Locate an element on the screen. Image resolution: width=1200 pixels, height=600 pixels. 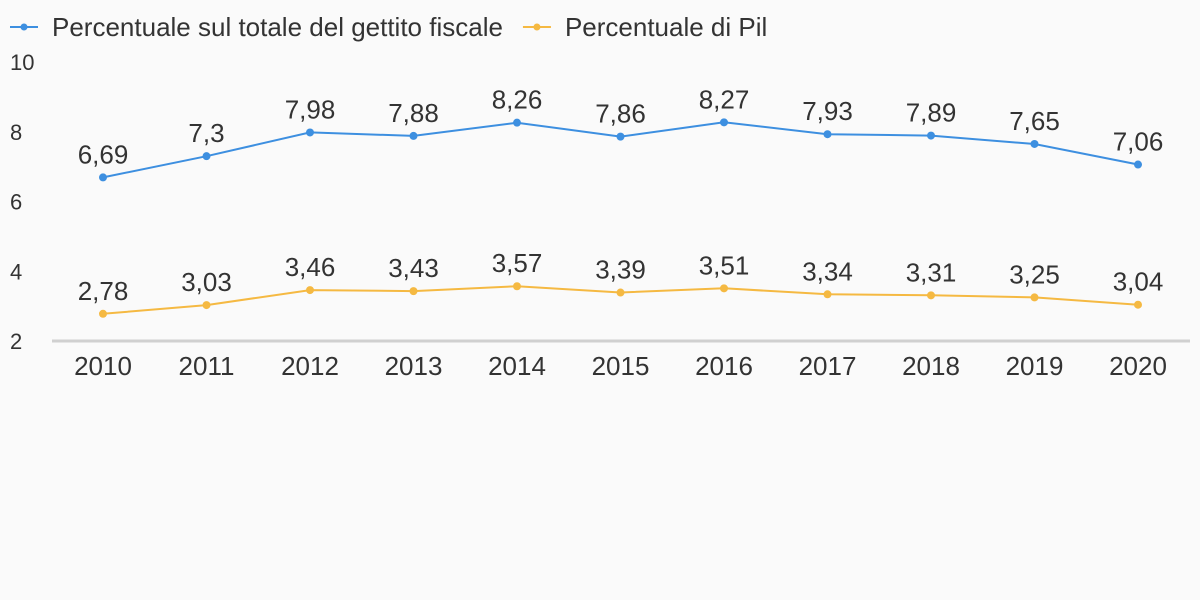
y-tick-label: 2 is located at coordinates (16, 341).